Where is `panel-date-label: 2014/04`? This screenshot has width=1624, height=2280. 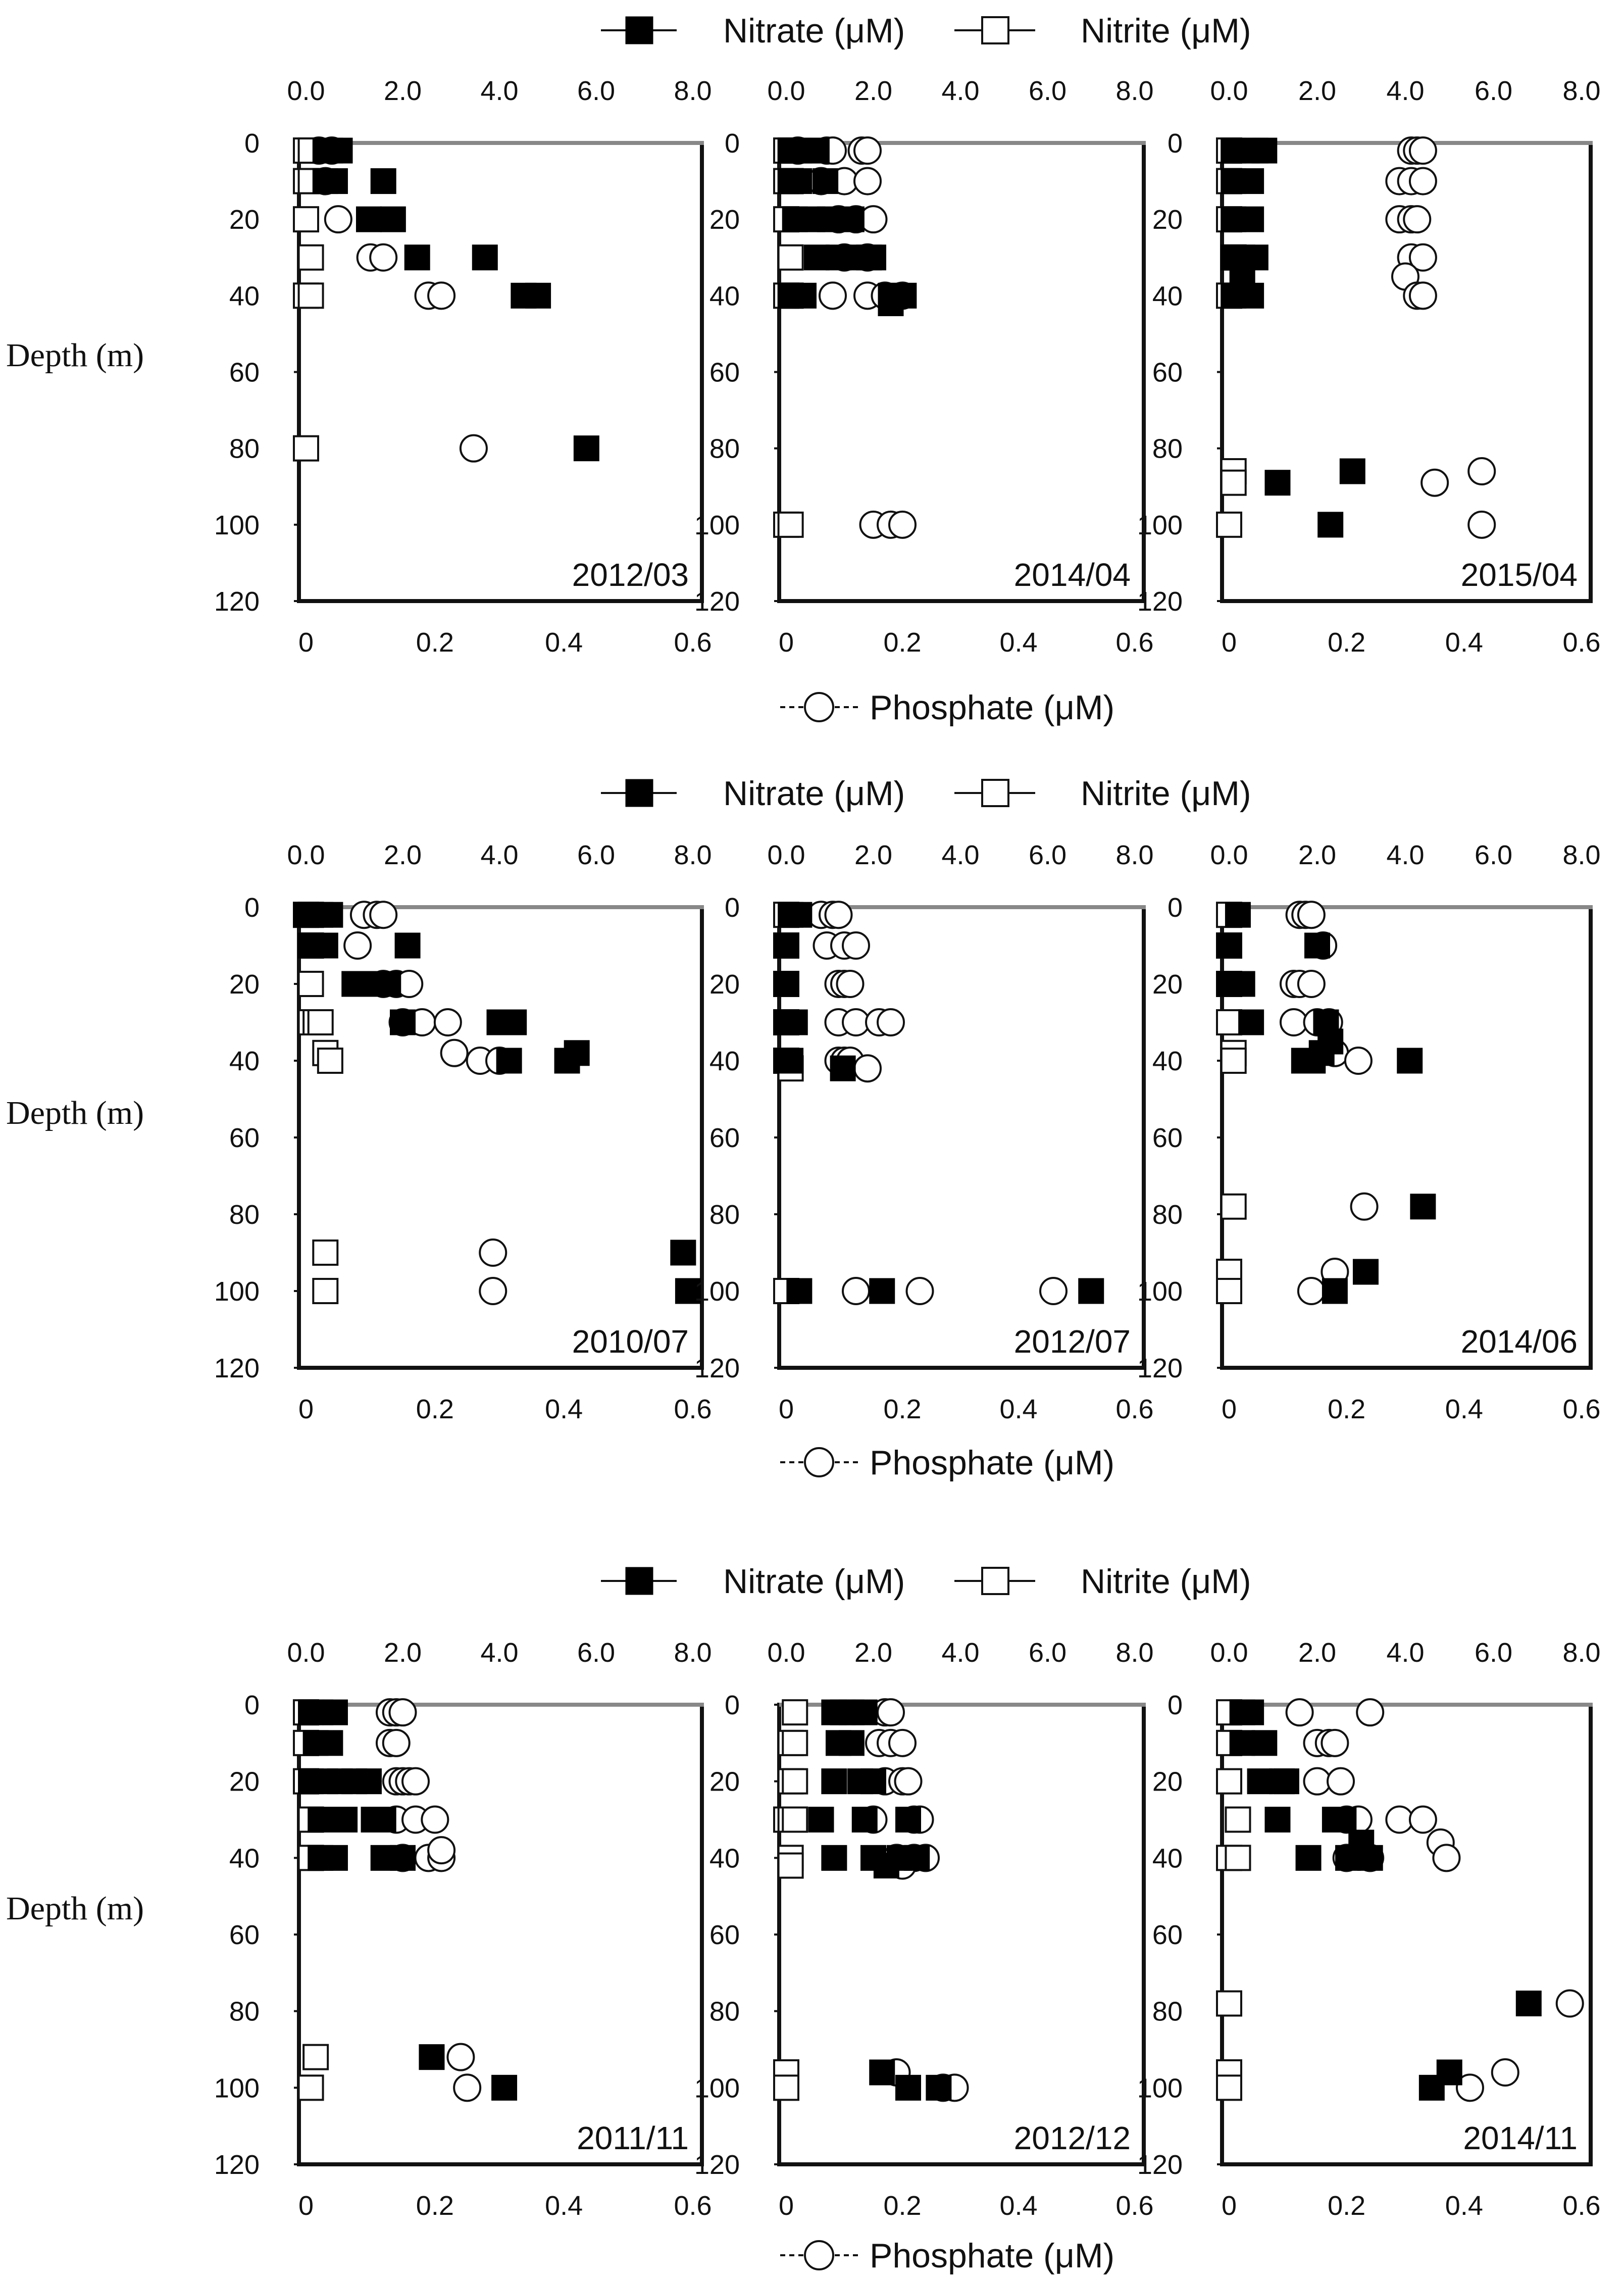
panel-date-label: 2014/04 is located at coordinates (1072, 575).